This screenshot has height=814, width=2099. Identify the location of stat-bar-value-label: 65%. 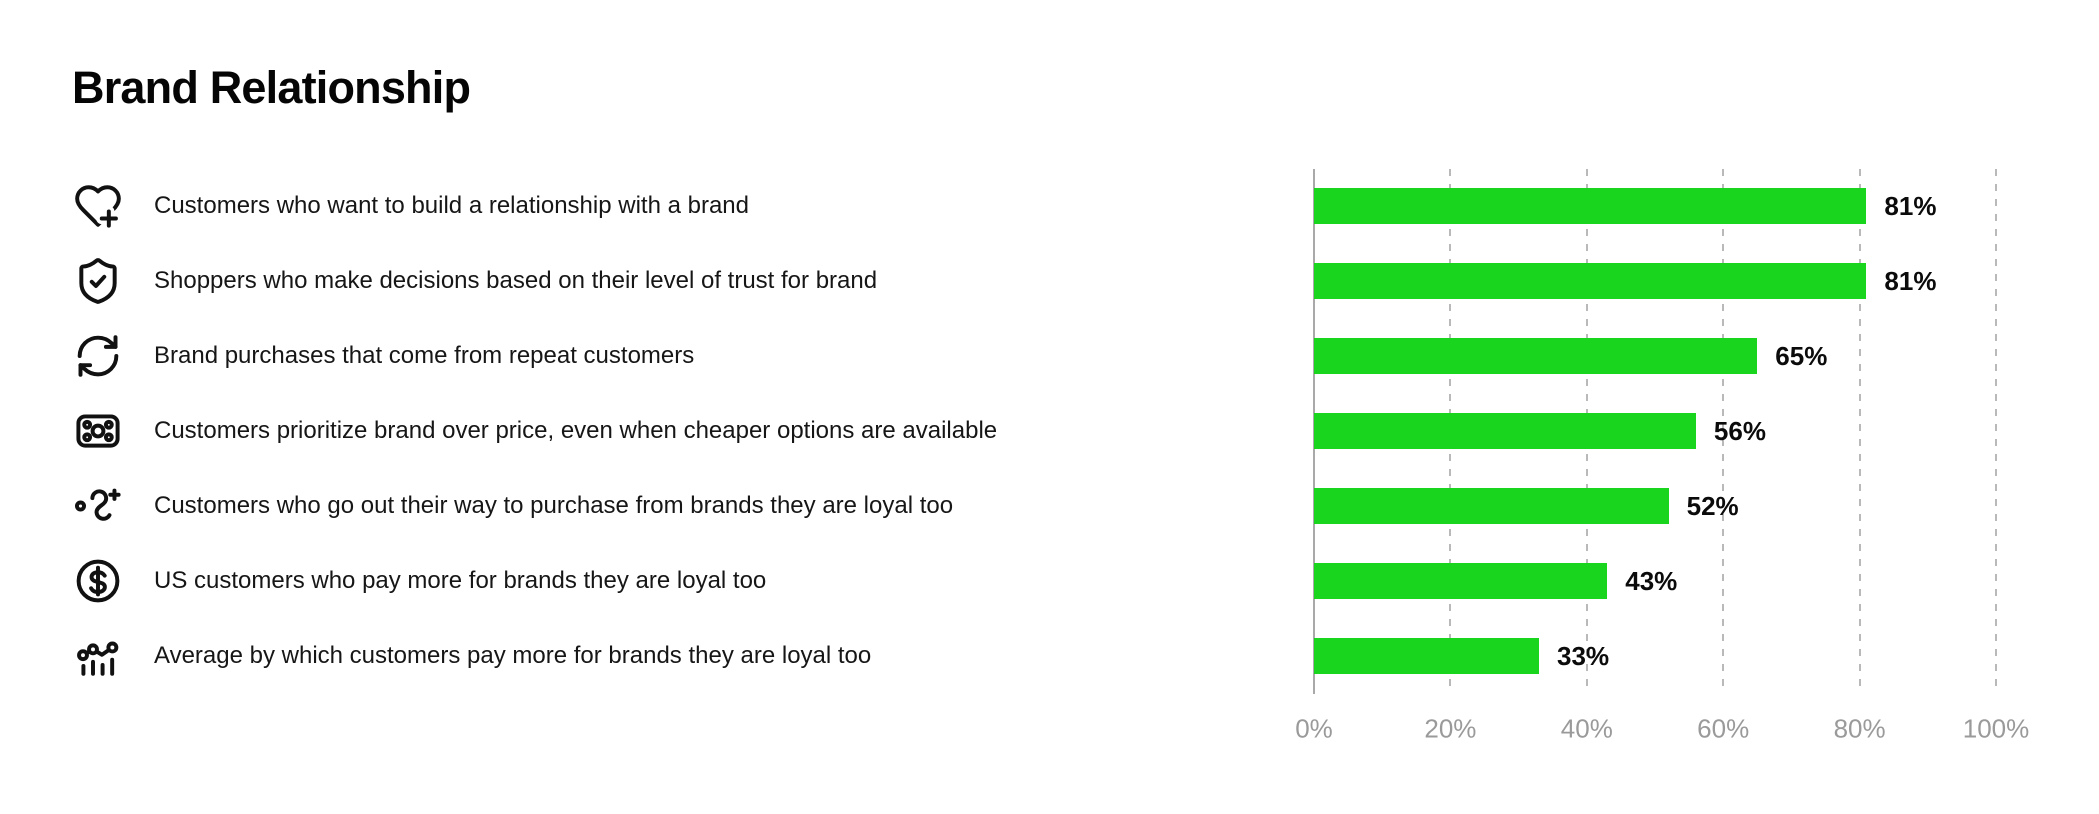
(1801, 355).